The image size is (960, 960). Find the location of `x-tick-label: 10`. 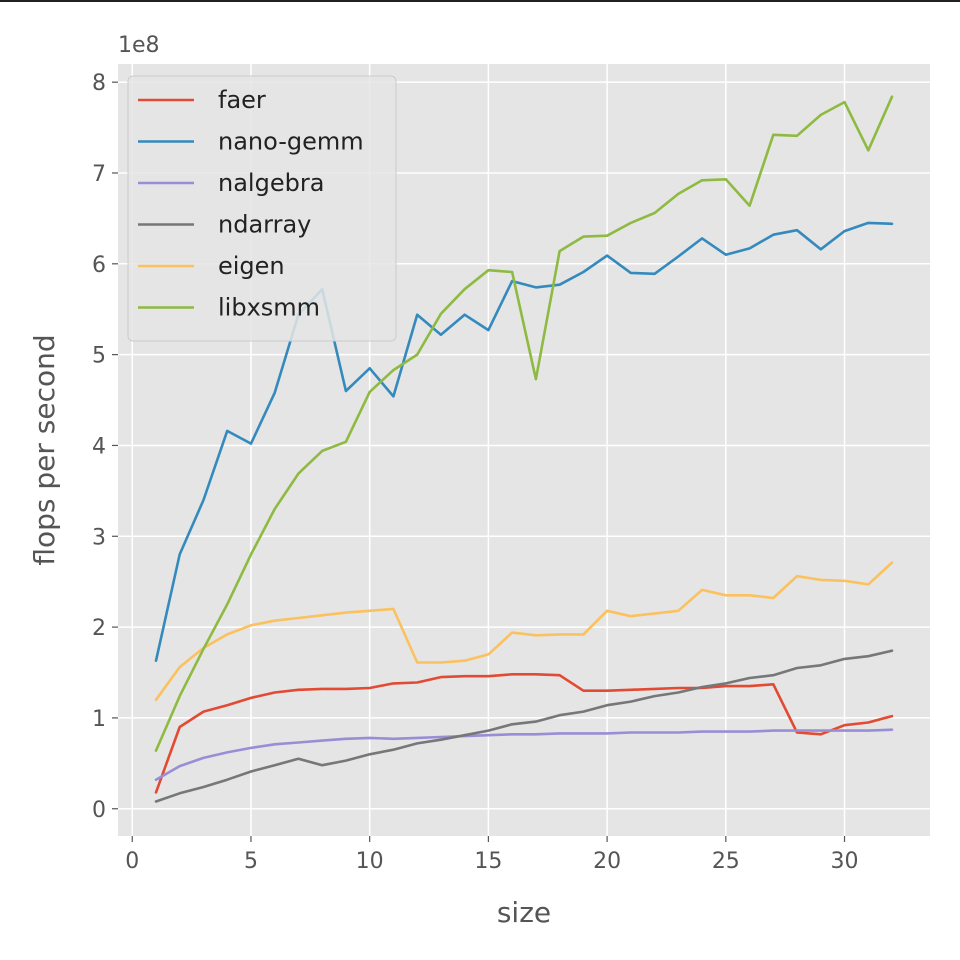

x-tick-label: 10 is located at coordinates (370, 861).